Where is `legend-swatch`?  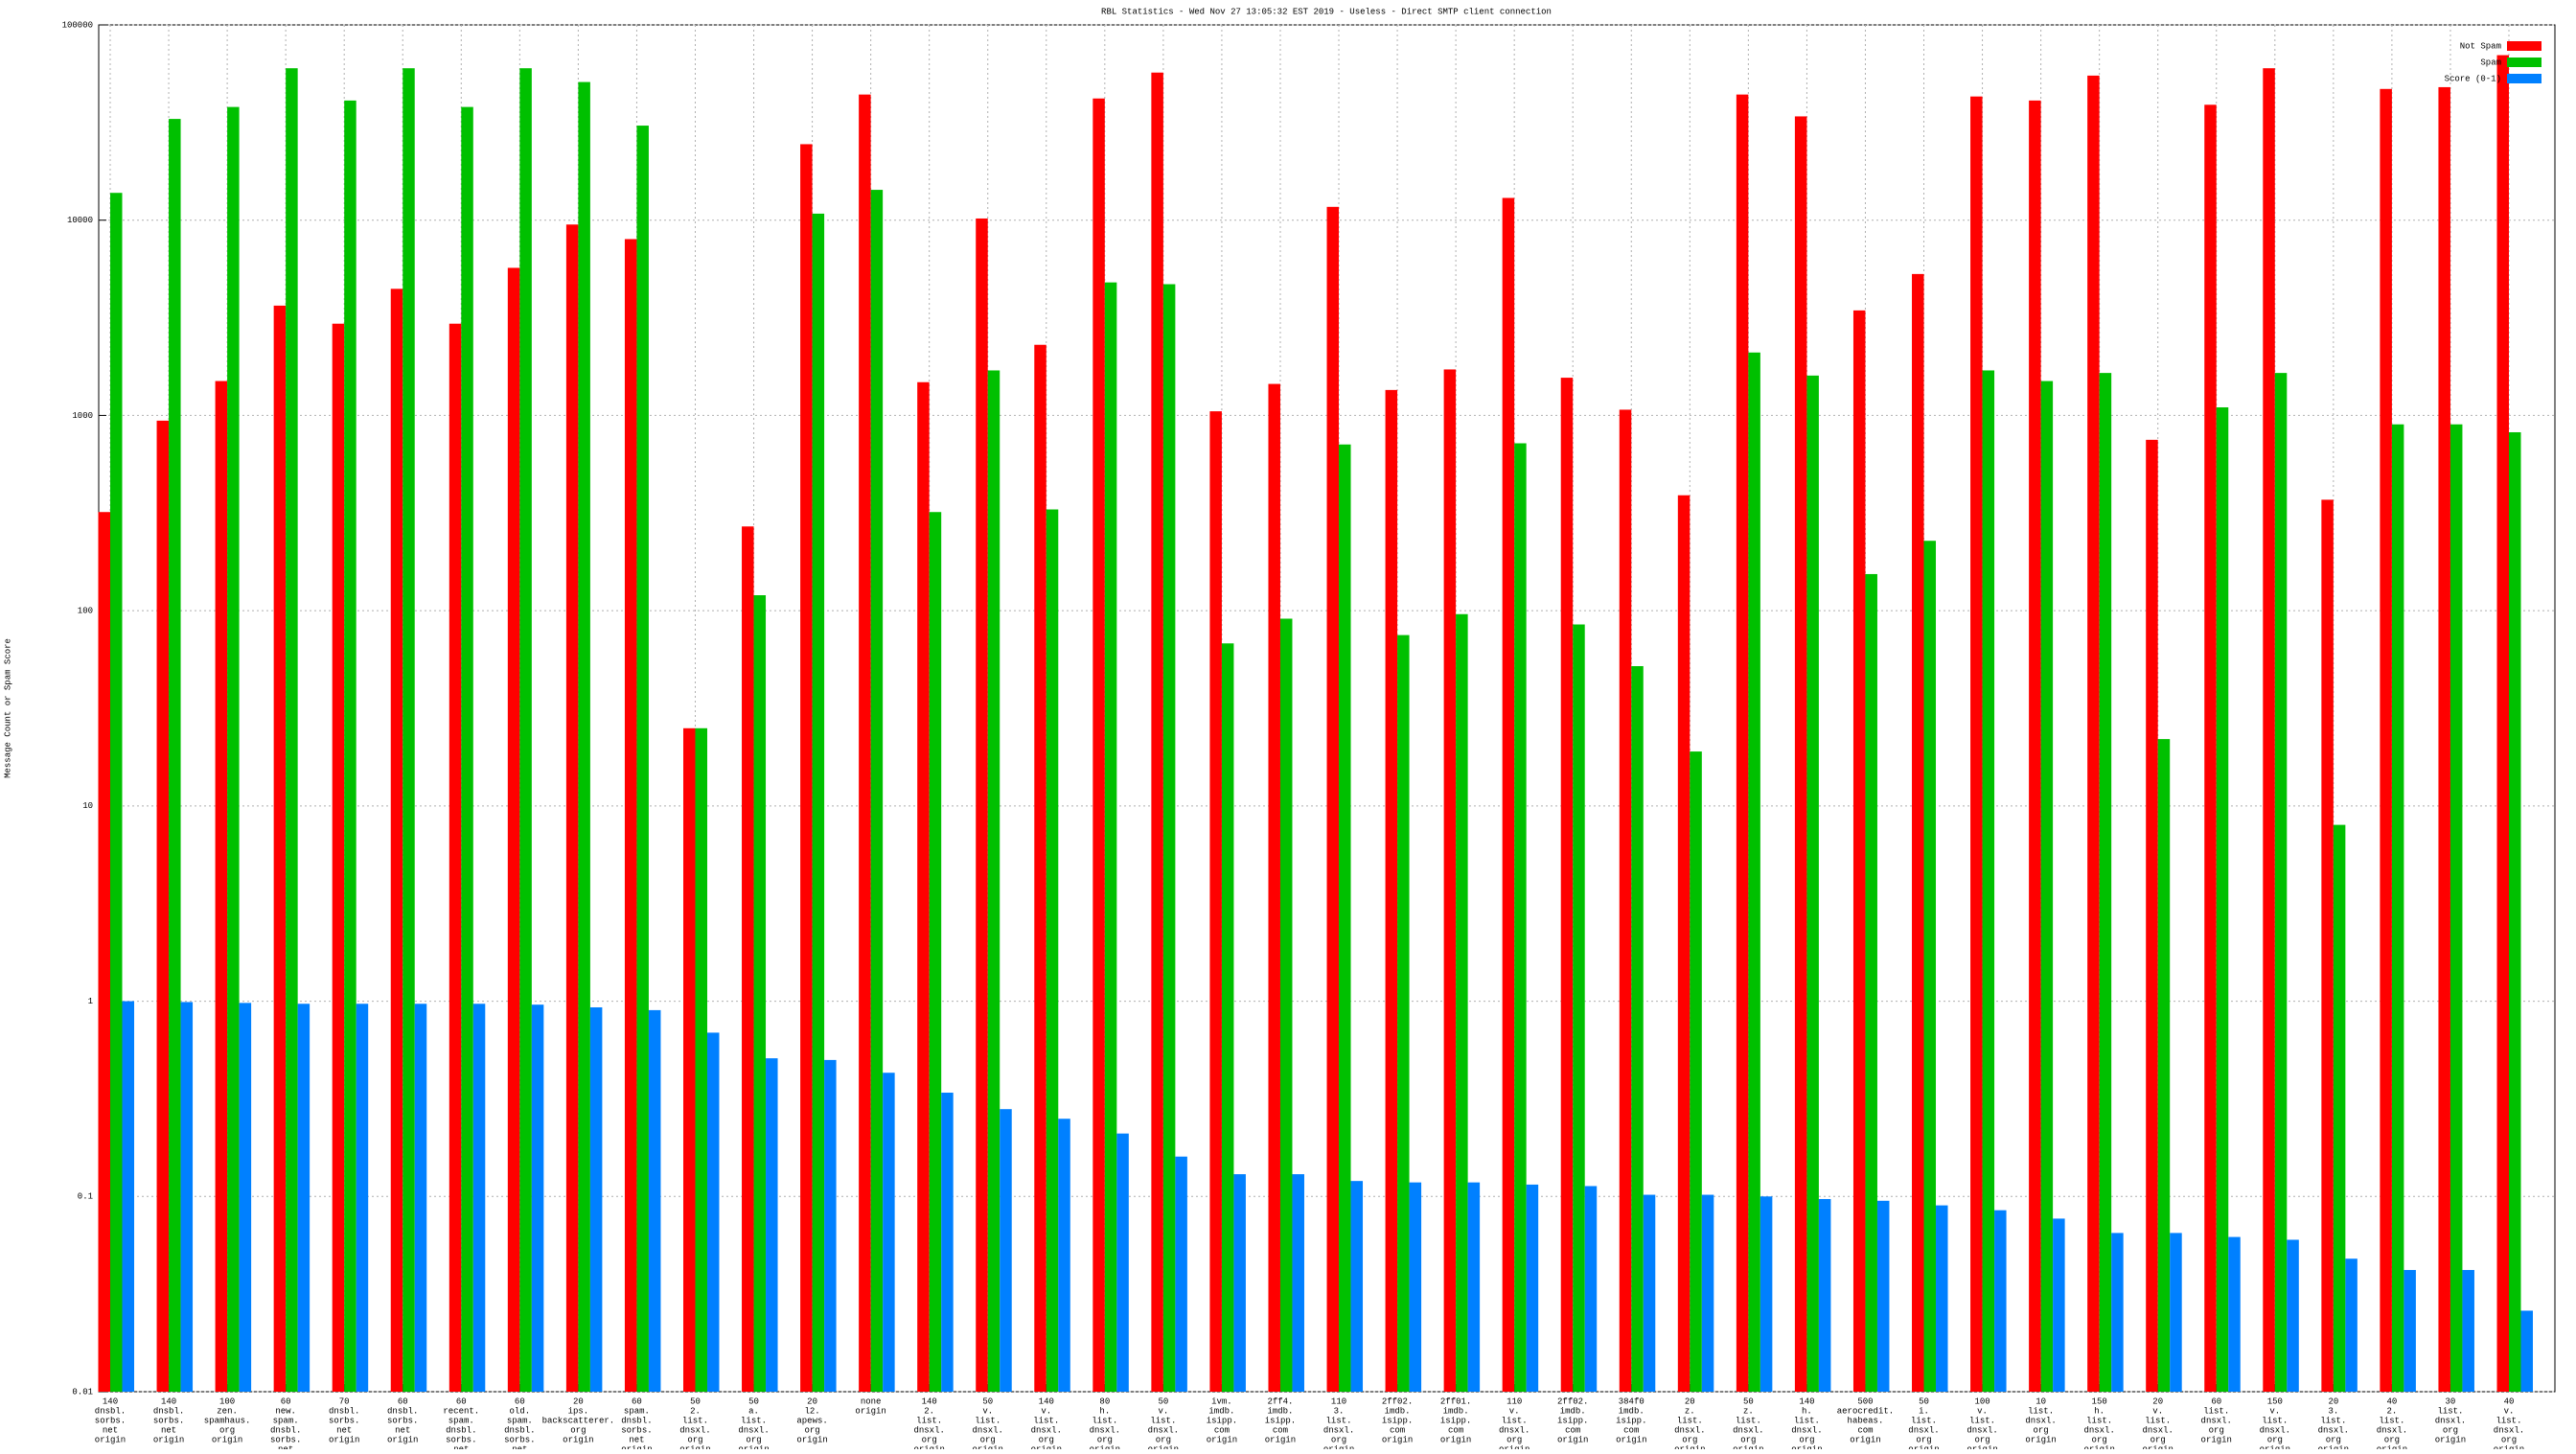 legend-swatch is located at coordinates (2524, 79).